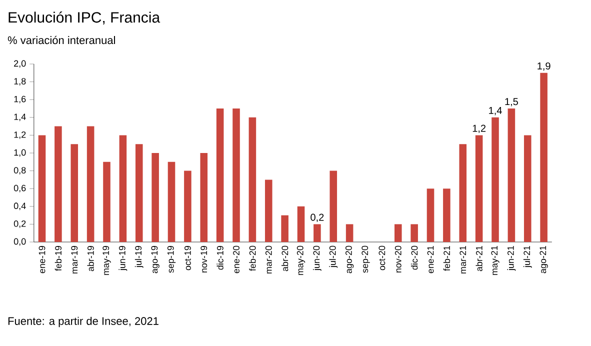 The image size is (591, 346). What do you see at coordinates (511, 102) in the screenshot?
I see `data-label: 1,5` at bounding box center [511, 102].